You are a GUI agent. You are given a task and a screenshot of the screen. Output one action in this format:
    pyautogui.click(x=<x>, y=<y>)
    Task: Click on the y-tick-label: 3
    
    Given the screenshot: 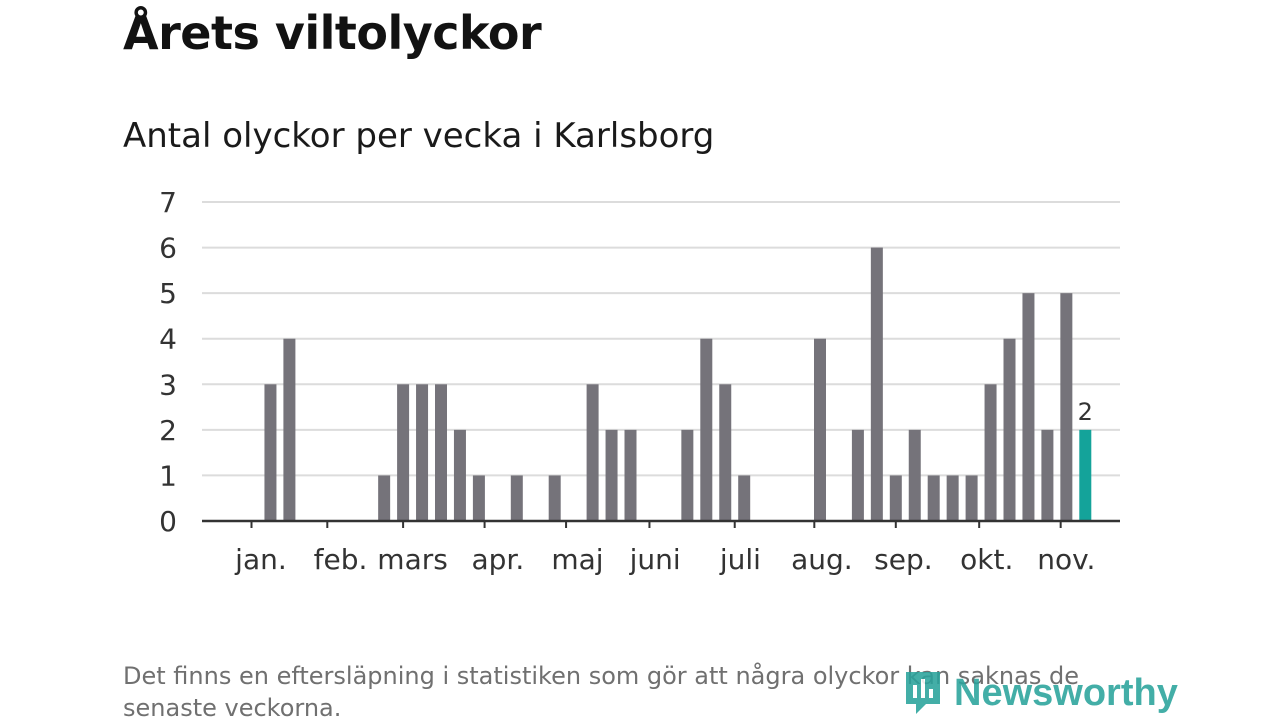 What is the action you would take?
    pyautogui.click(x=168, y=384)
    